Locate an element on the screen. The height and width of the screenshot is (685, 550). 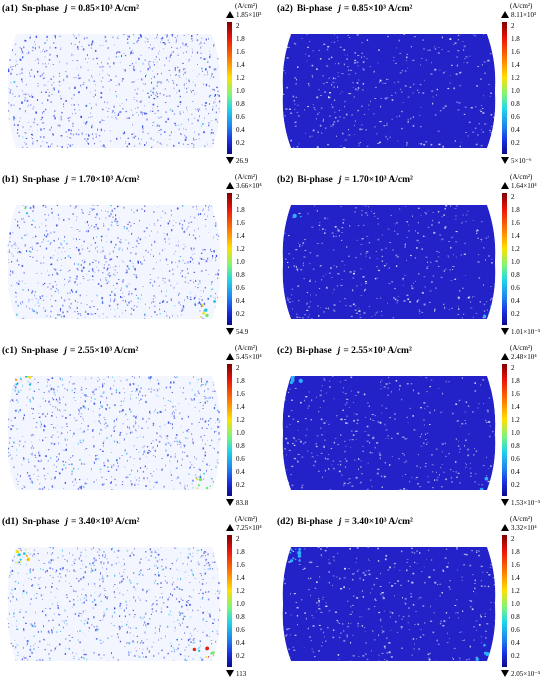
colorbar-max: 2.48×10⁴ is located at coordinates (524, 357).